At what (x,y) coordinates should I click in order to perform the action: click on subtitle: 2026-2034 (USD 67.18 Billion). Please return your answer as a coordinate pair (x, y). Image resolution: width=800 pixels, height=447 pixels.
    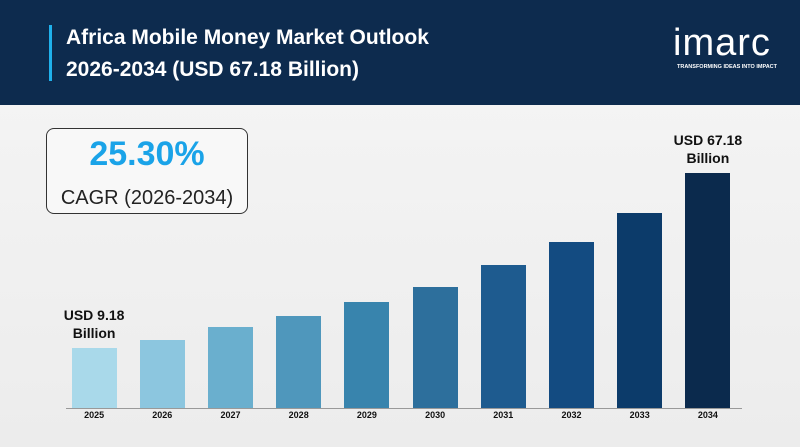
    Looking at the image, I should click on (212, 69).